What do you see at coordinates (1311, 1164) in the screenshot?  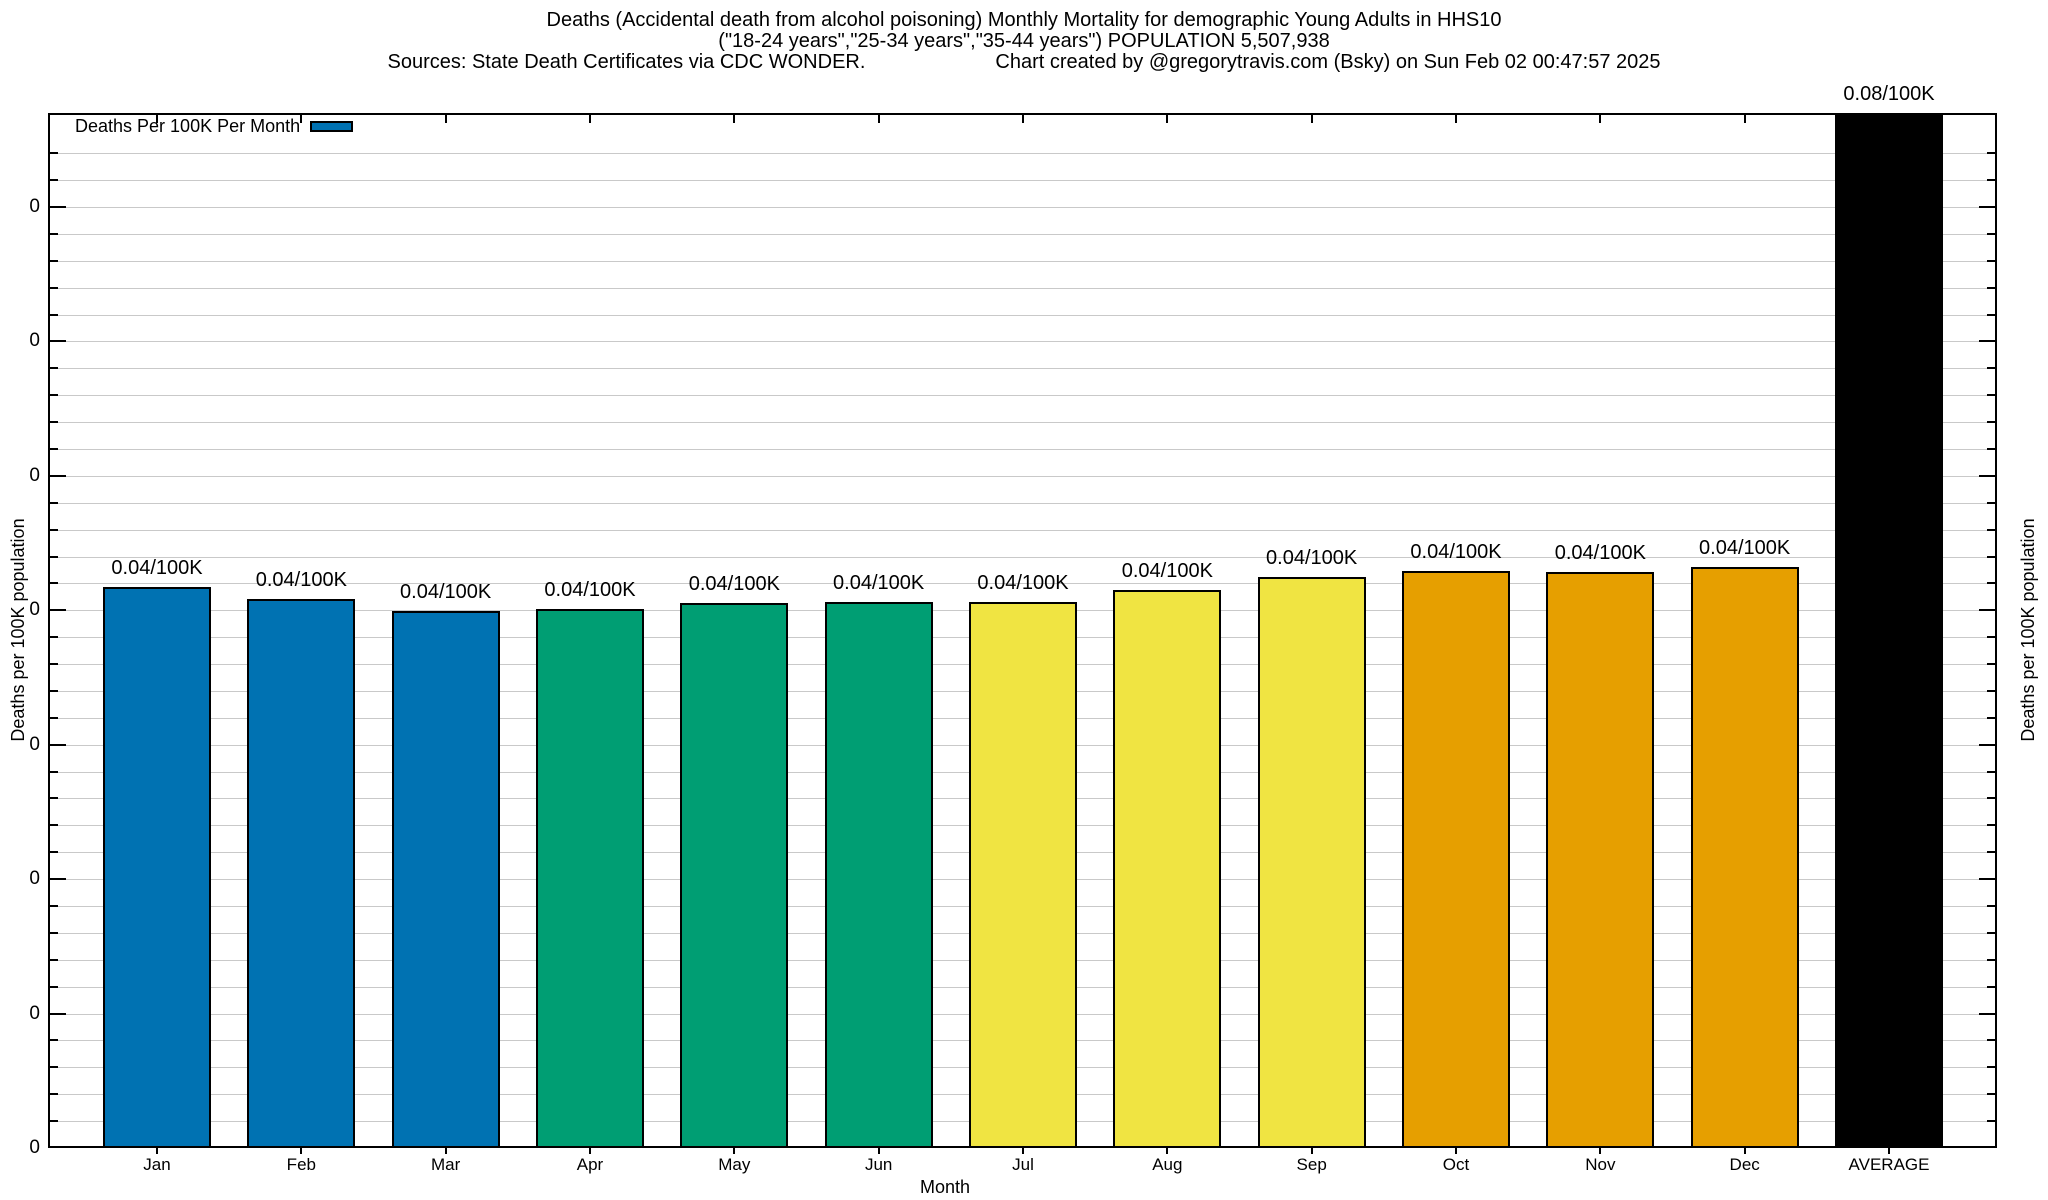 I see `x-tick-label-sep: Sep` at bounding box center [1311, 1164].